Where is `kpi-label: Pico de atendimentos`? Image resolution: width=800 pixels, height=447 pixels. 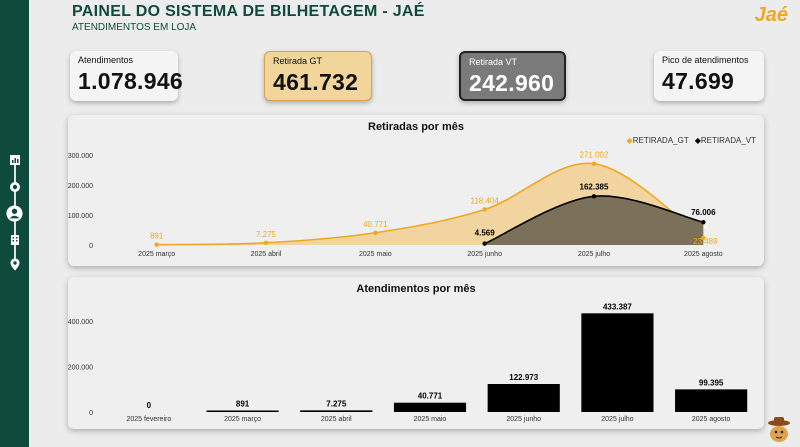 kpi-label: Pico de atendimentos is located at coordinates (705, 60).